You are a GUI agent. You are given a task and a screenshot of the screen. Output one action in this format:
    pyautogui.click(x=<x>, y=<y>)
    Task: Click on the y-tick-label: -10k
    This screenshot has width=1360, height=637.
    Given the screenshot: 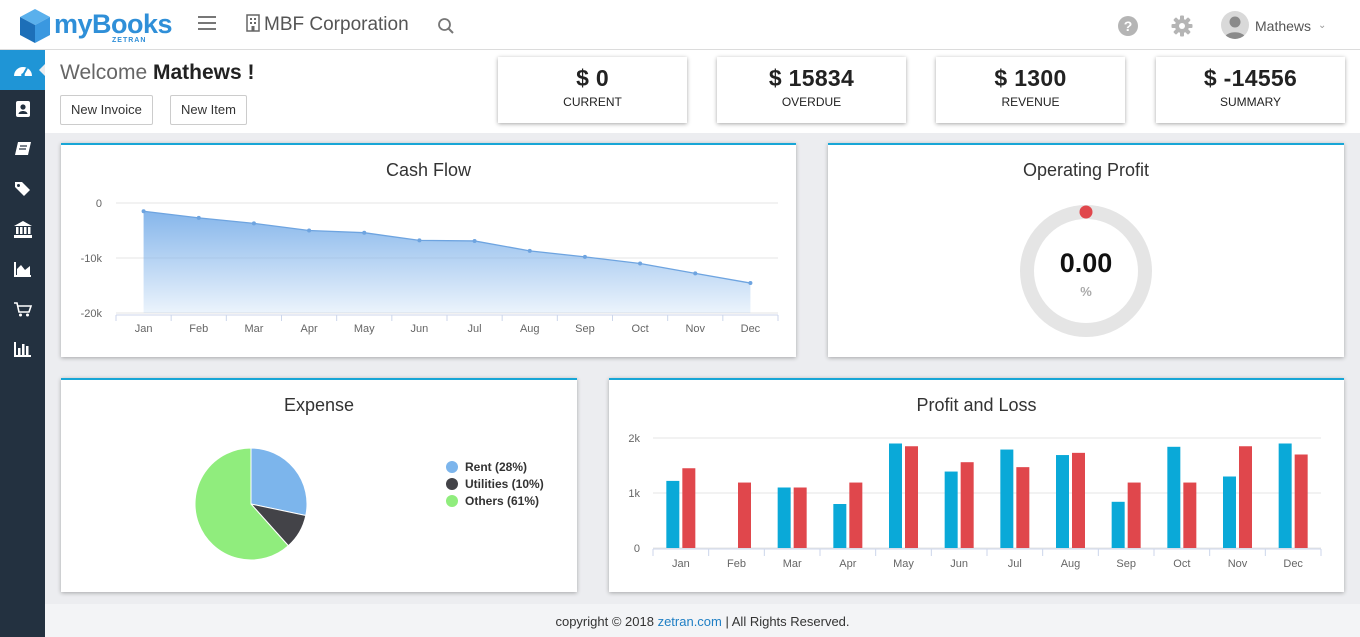 What is the action you would take?
    pyautogui.click(x=92, y=259)
    